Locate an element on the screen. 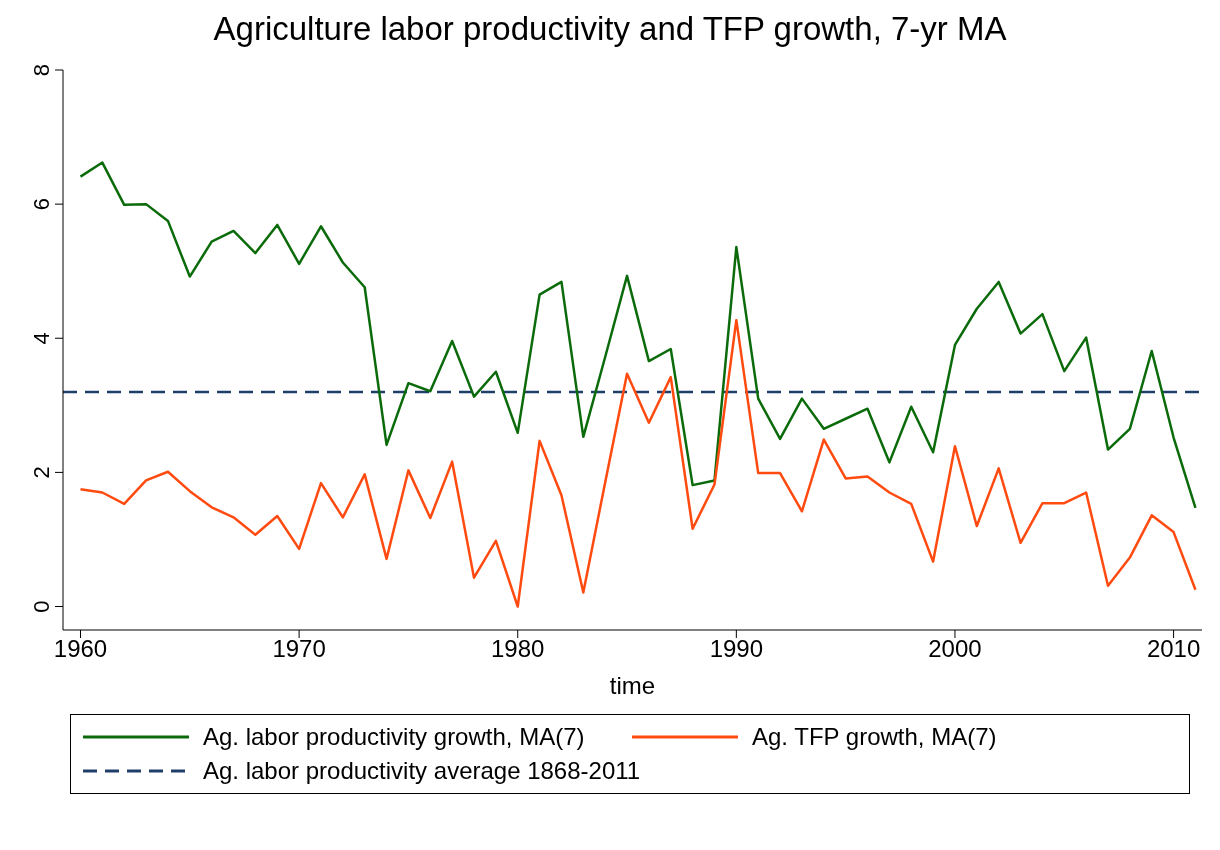 The image size is (1220, 850). chart-title: Agriculture labor productivity and TFP growth, 7-yr MA is located at coordinates (610, 29).